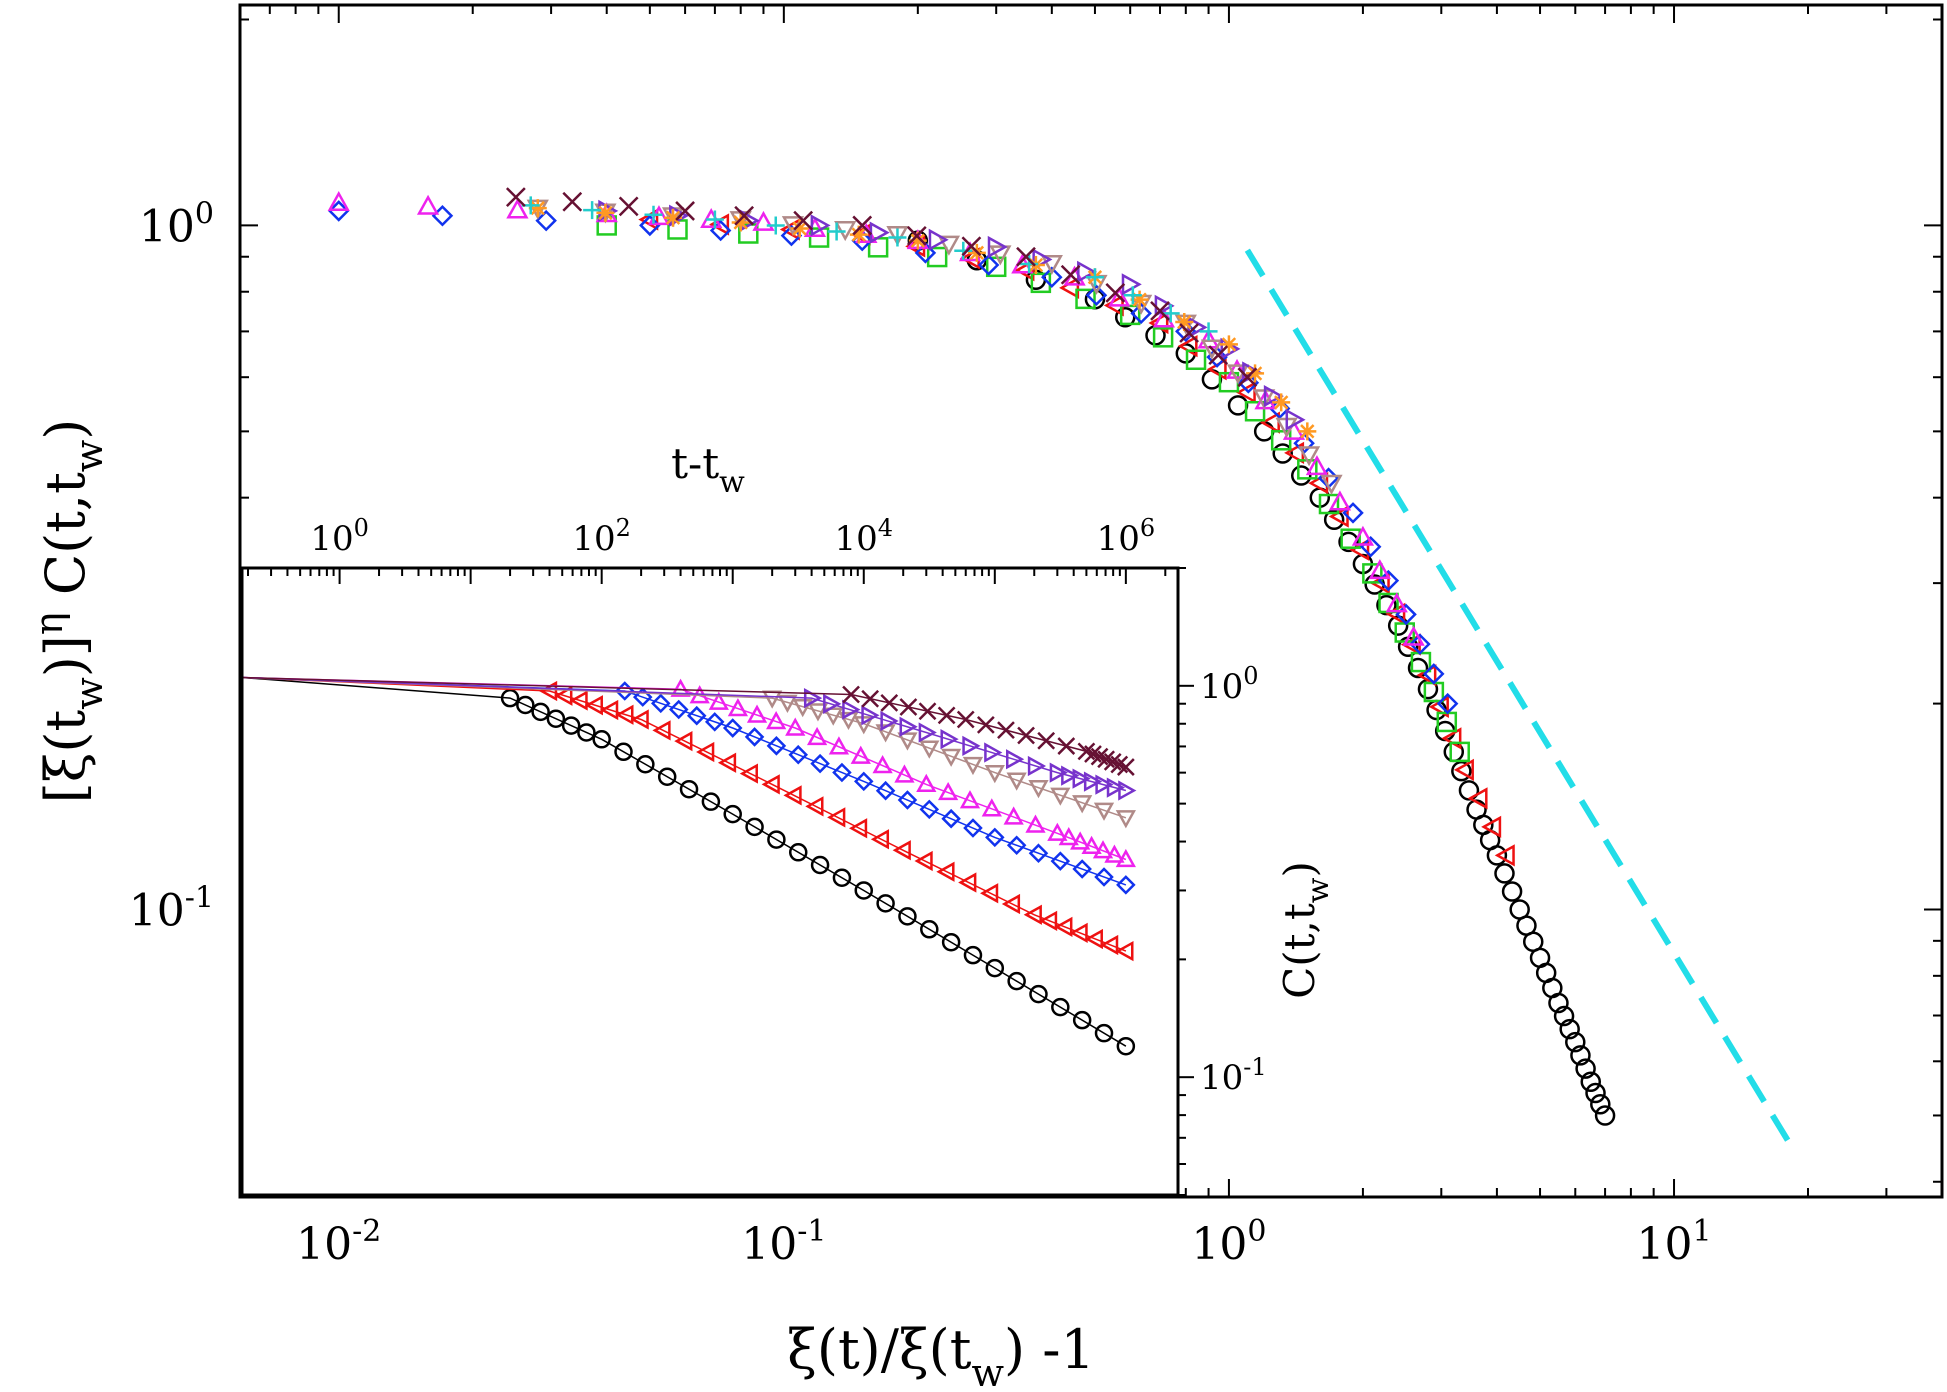 The width and height of the screenshot is (1947, 1392). What do you see at coordinates (863, 536) in the screenshot?
I see `inset-x-tick-label: 104` at bounding box center [863, 536].